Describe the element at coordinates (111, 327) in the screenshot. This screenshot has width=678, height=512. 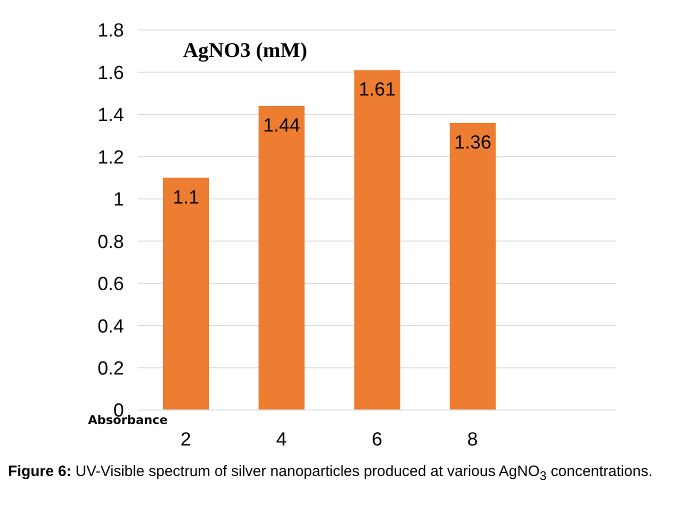
I see `y-tick-label: 0.4` at that location.